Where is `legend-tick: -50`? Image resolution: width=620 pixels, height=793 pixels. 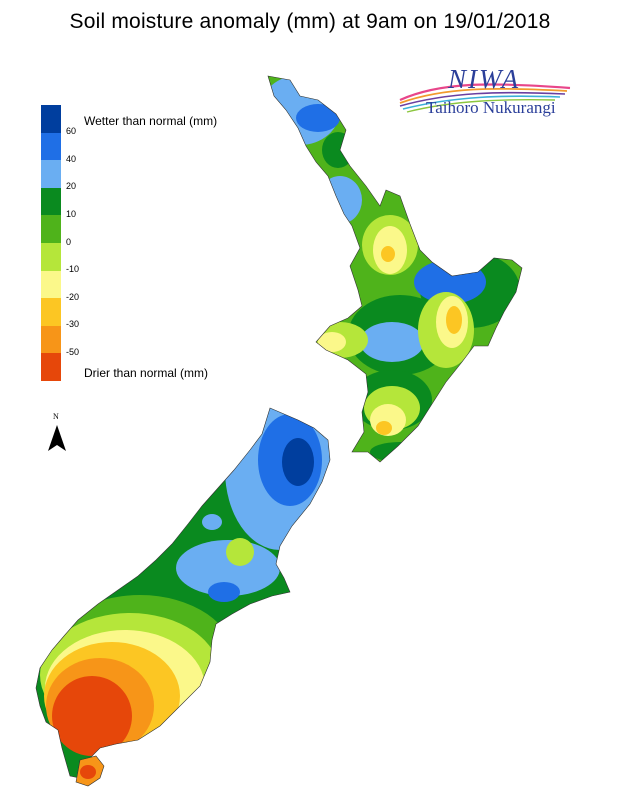
legend-tick: -50 is located at coordinates (73, 352).